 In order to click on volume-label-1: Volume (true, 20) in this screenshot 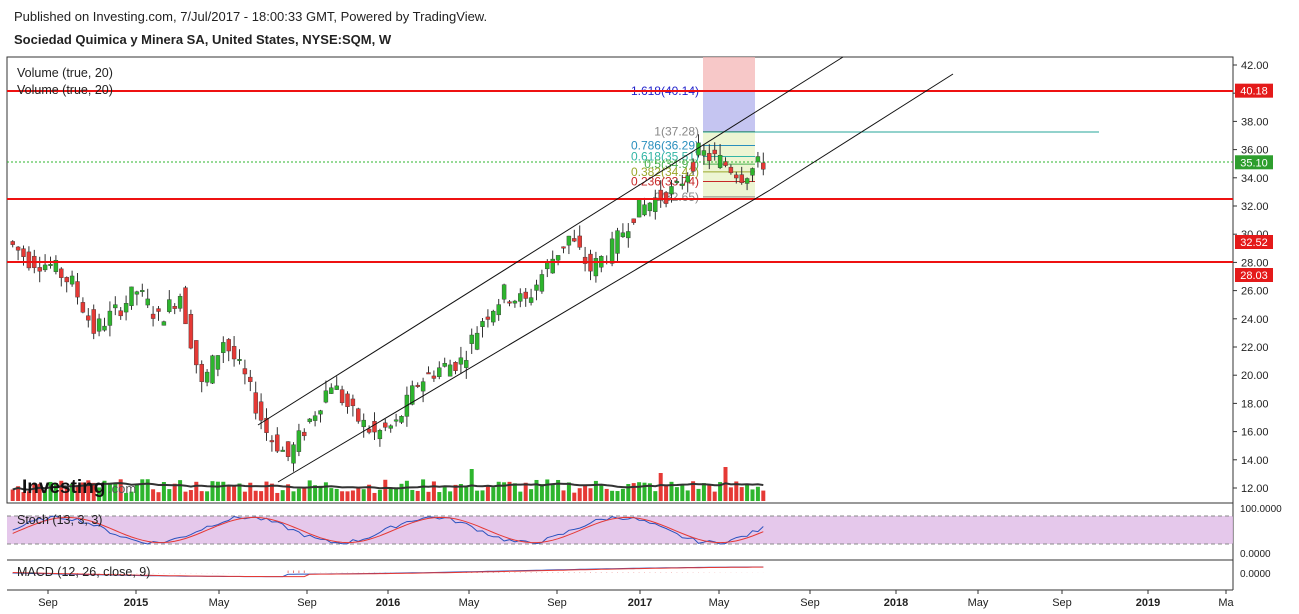, I will do `click(65, 73)`.